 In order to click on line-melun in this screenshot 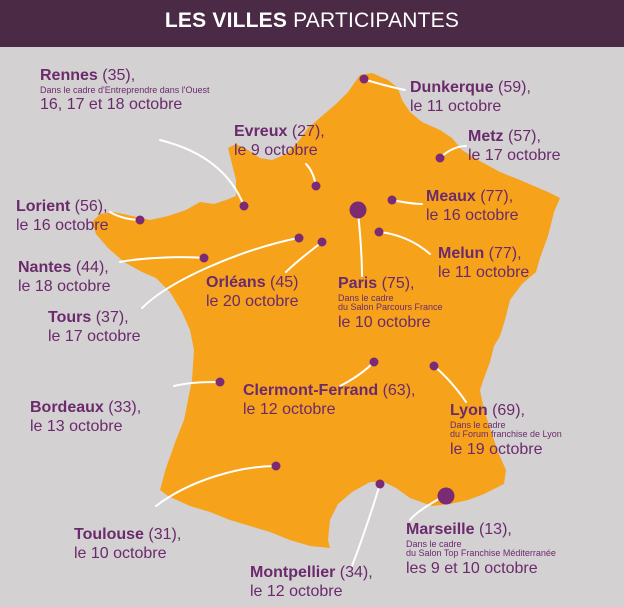, I will do `click(405, 243)`.